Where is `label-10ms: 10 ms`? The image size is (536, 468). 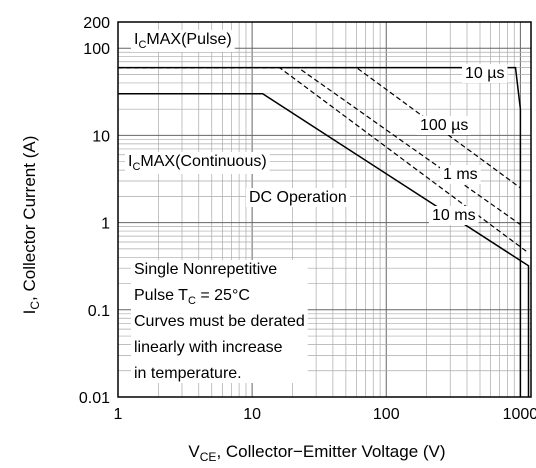
label-10ms: 10 ms is located at coordinates (454, 215).